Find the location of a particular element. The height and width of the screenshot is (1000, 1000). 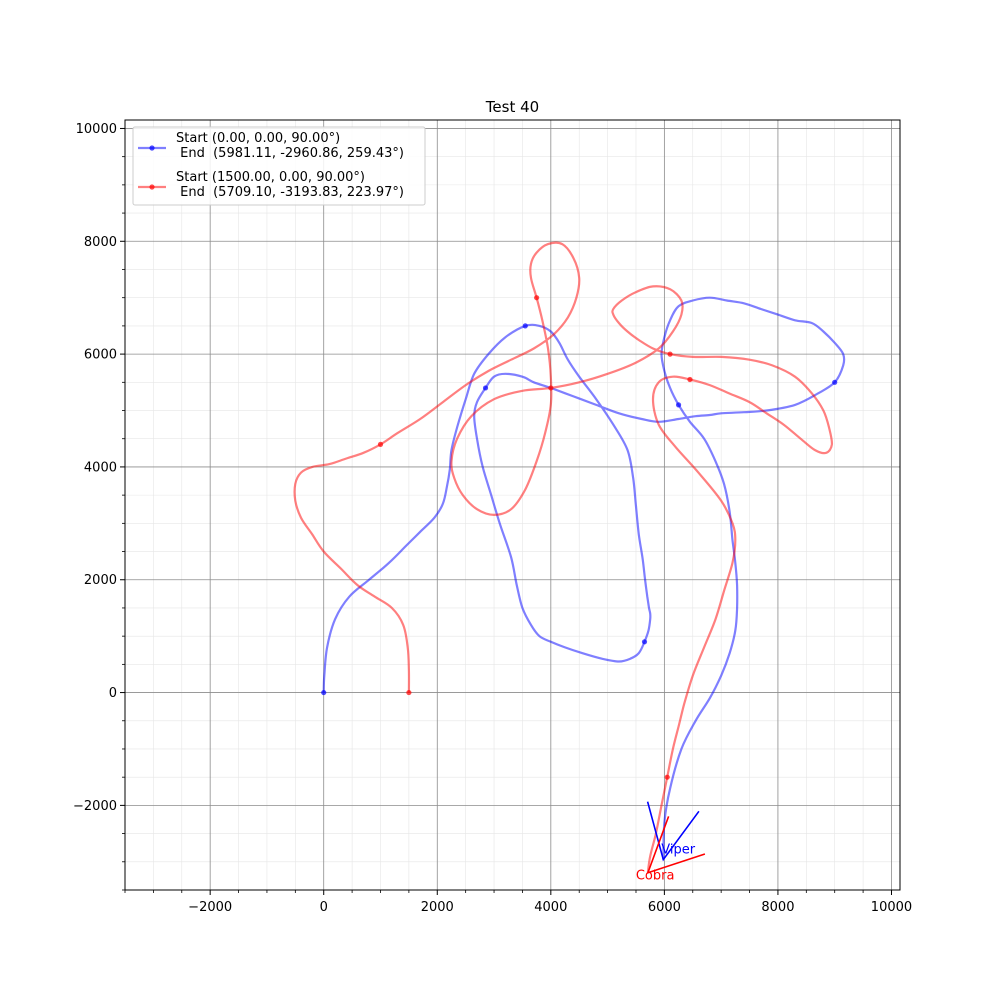

legend-entry-line1: Start (1500.00, 0.00, 90.00°) is located at coordinates (270, 177).